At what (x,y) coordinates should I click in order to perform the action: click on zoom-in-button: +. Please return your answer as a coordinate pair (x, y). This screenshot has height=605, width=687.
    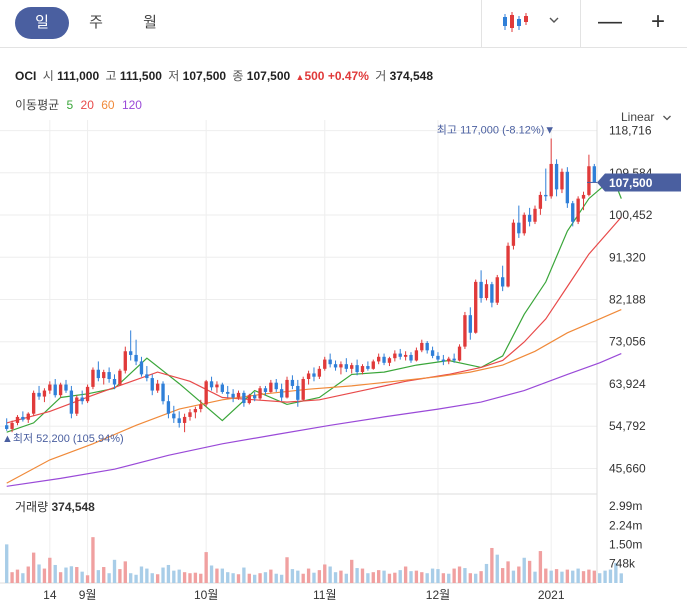
    Looking at the image, I should click on (657, 21).